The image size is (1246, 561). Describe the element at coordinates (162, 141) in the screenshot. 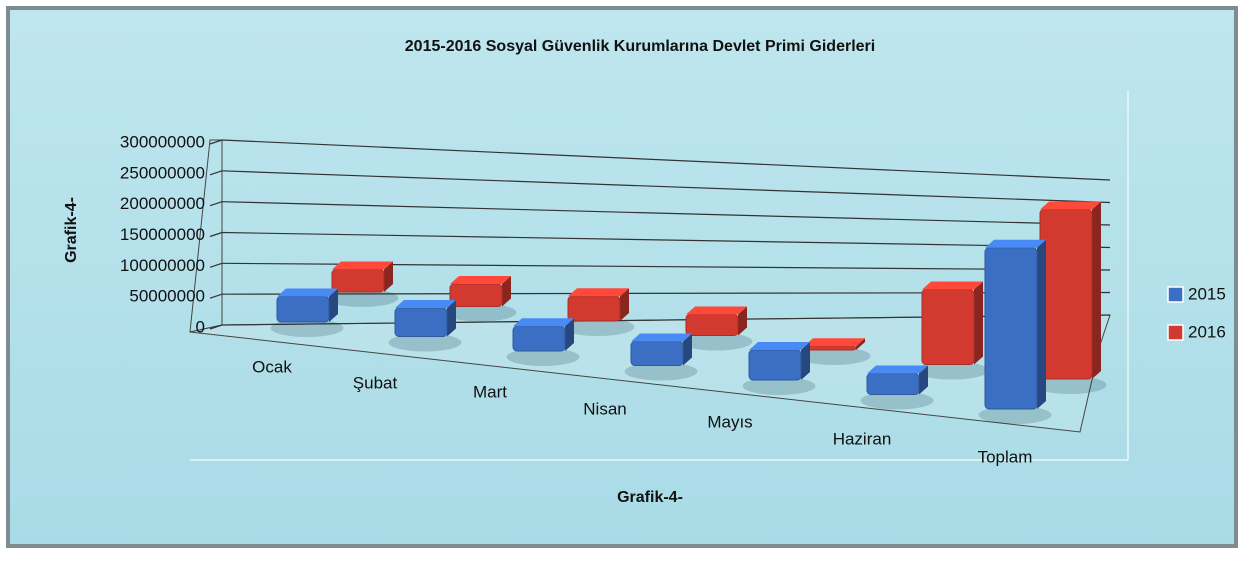

I see `y-tick-label: 300000000` at that location.